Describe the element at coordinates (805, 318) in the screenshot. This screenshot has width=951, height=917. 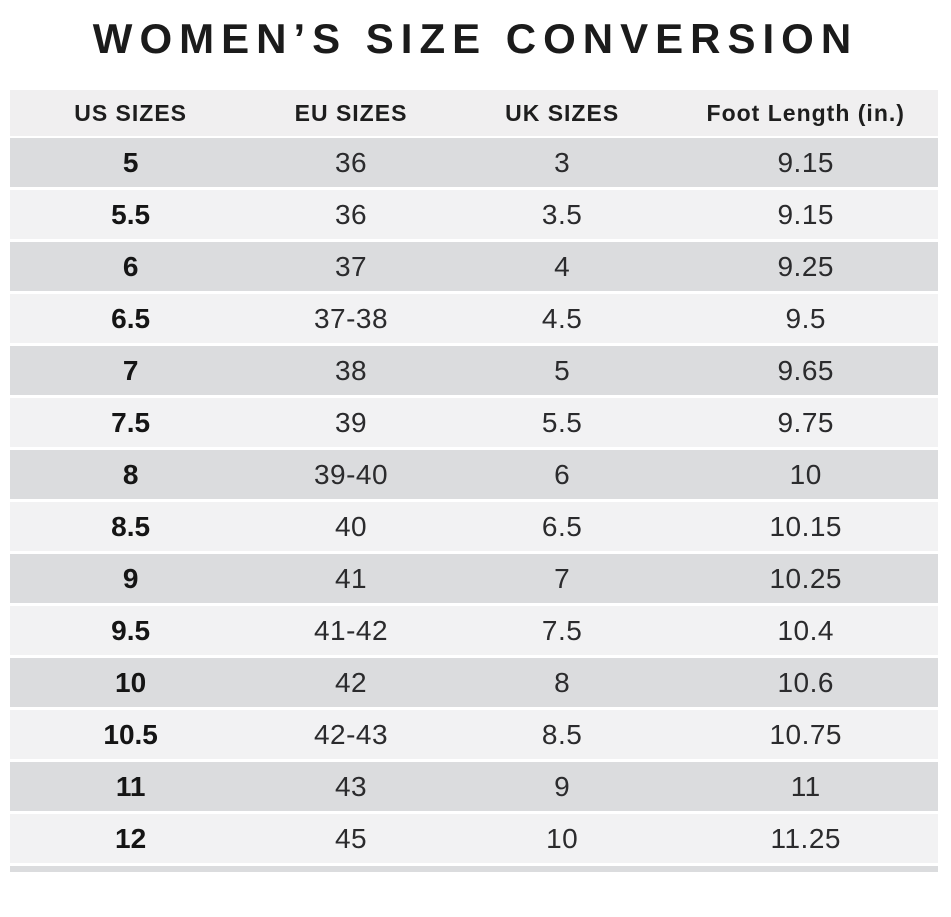
I see `cell-foot: 9.5` at that location.